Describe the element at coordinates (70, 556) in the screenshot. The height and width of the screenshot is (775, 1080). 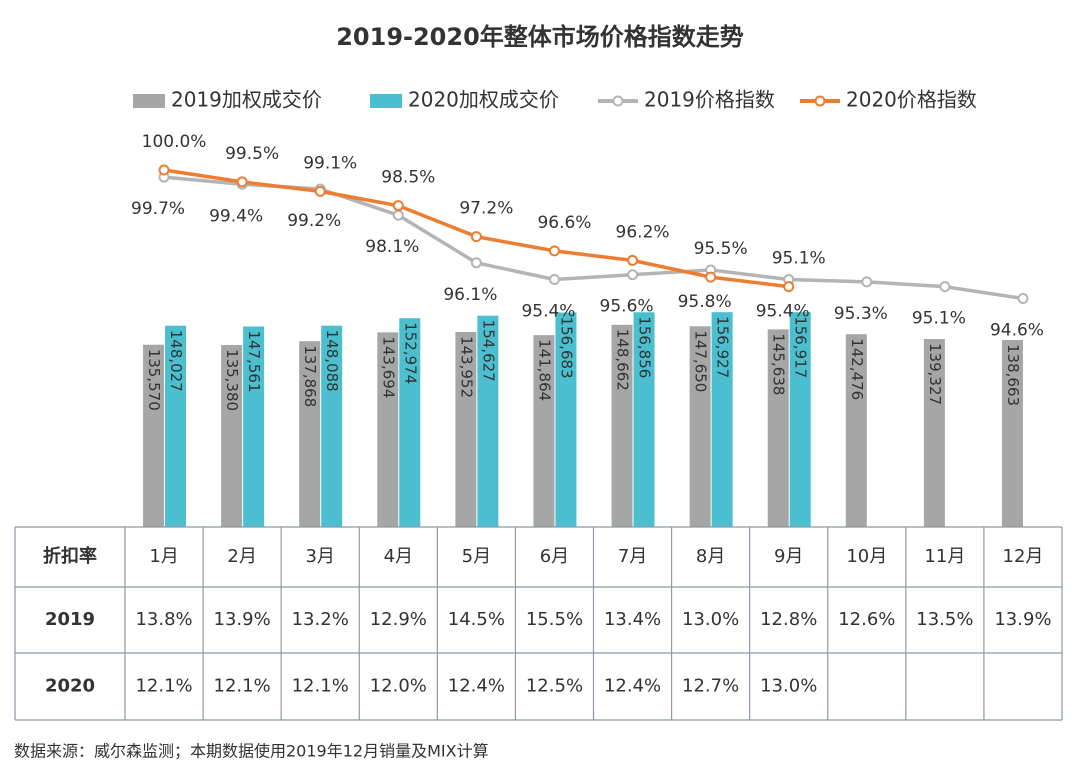
I see `table-header: 折扣率` at that location.